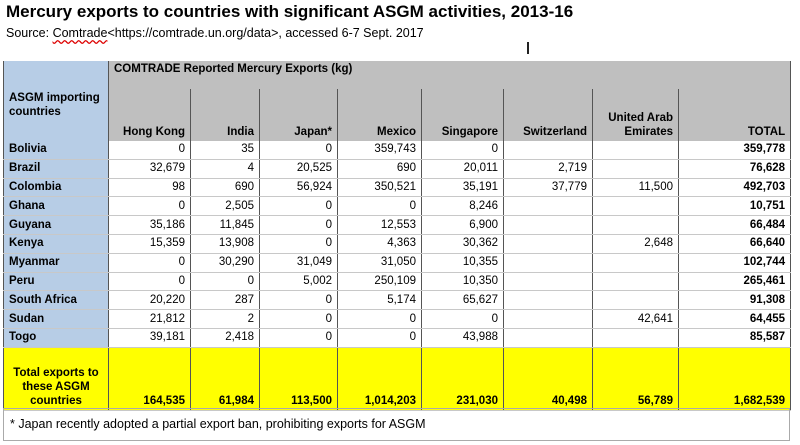 This screenshot has height=445, width=800. Describe the element at coordinates (149, 115) in the screenshot. I see `column-header: Hong Kong` at that location.